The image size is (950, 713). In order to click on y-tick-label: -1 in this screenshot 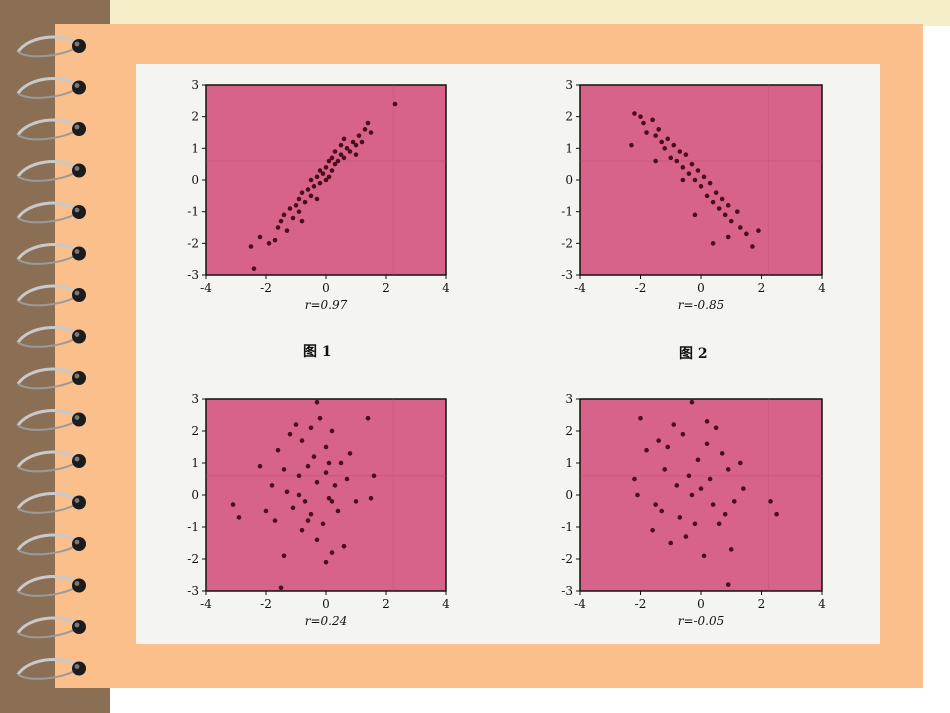, I will do `click(567, 212)`.